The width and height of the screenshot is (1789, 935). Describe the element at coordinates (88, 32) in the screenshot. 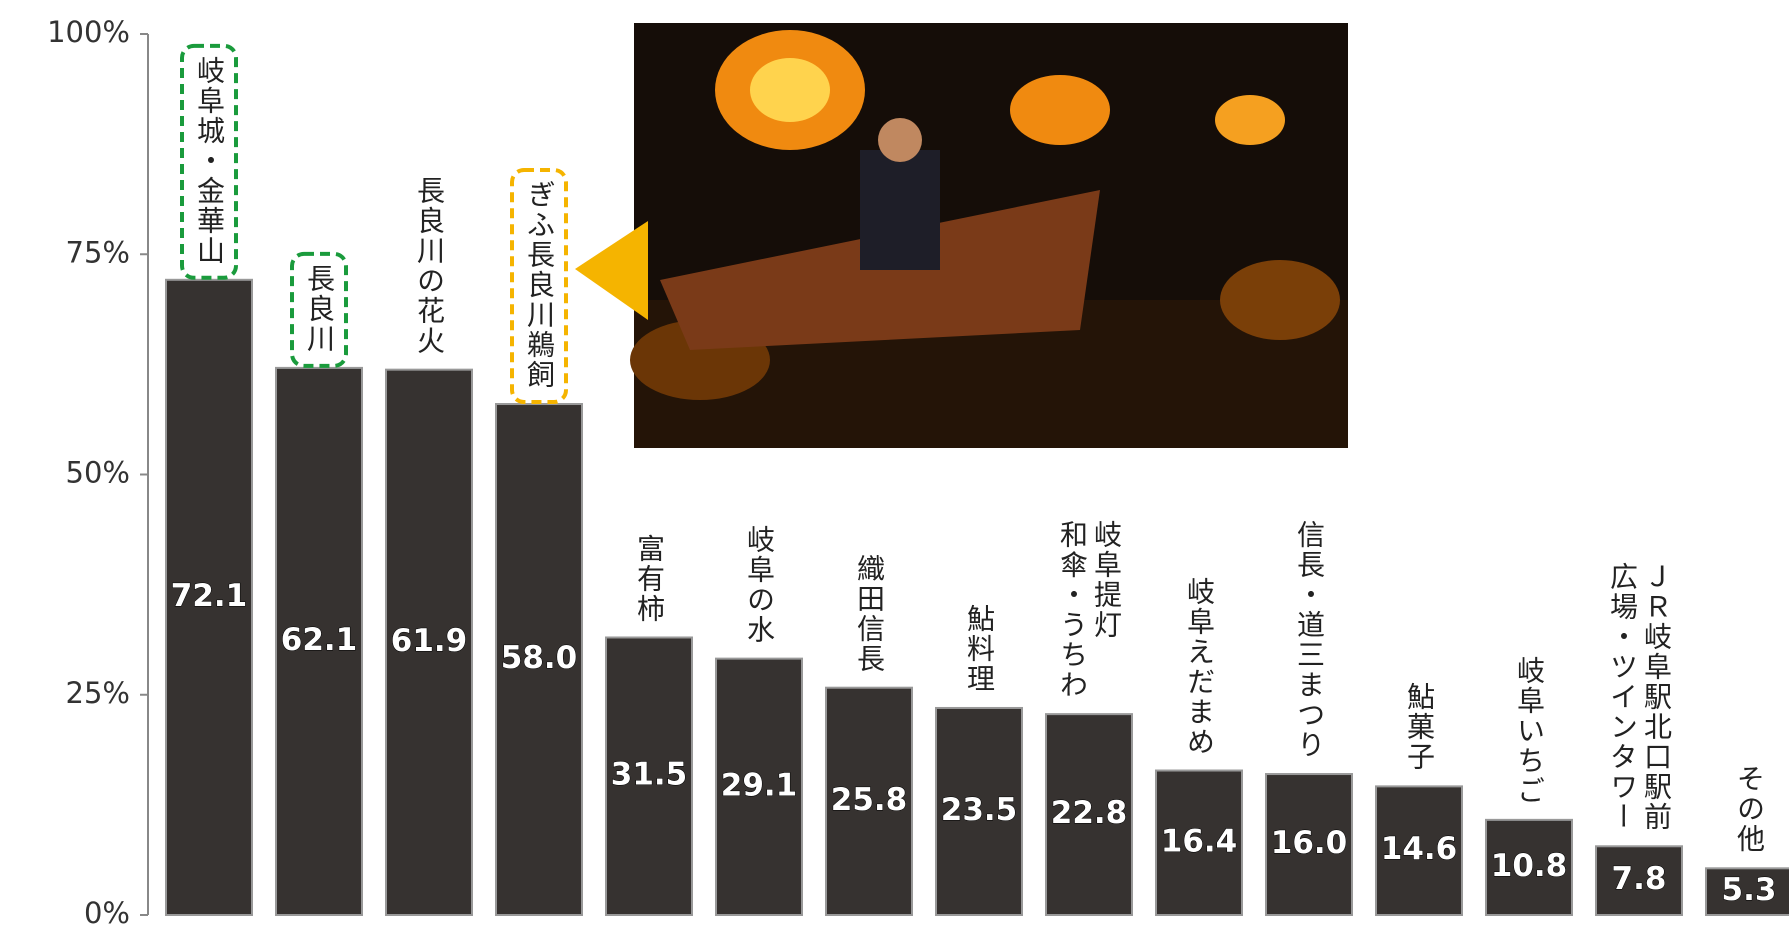

I see `y-tick-label: 100%` at that location.